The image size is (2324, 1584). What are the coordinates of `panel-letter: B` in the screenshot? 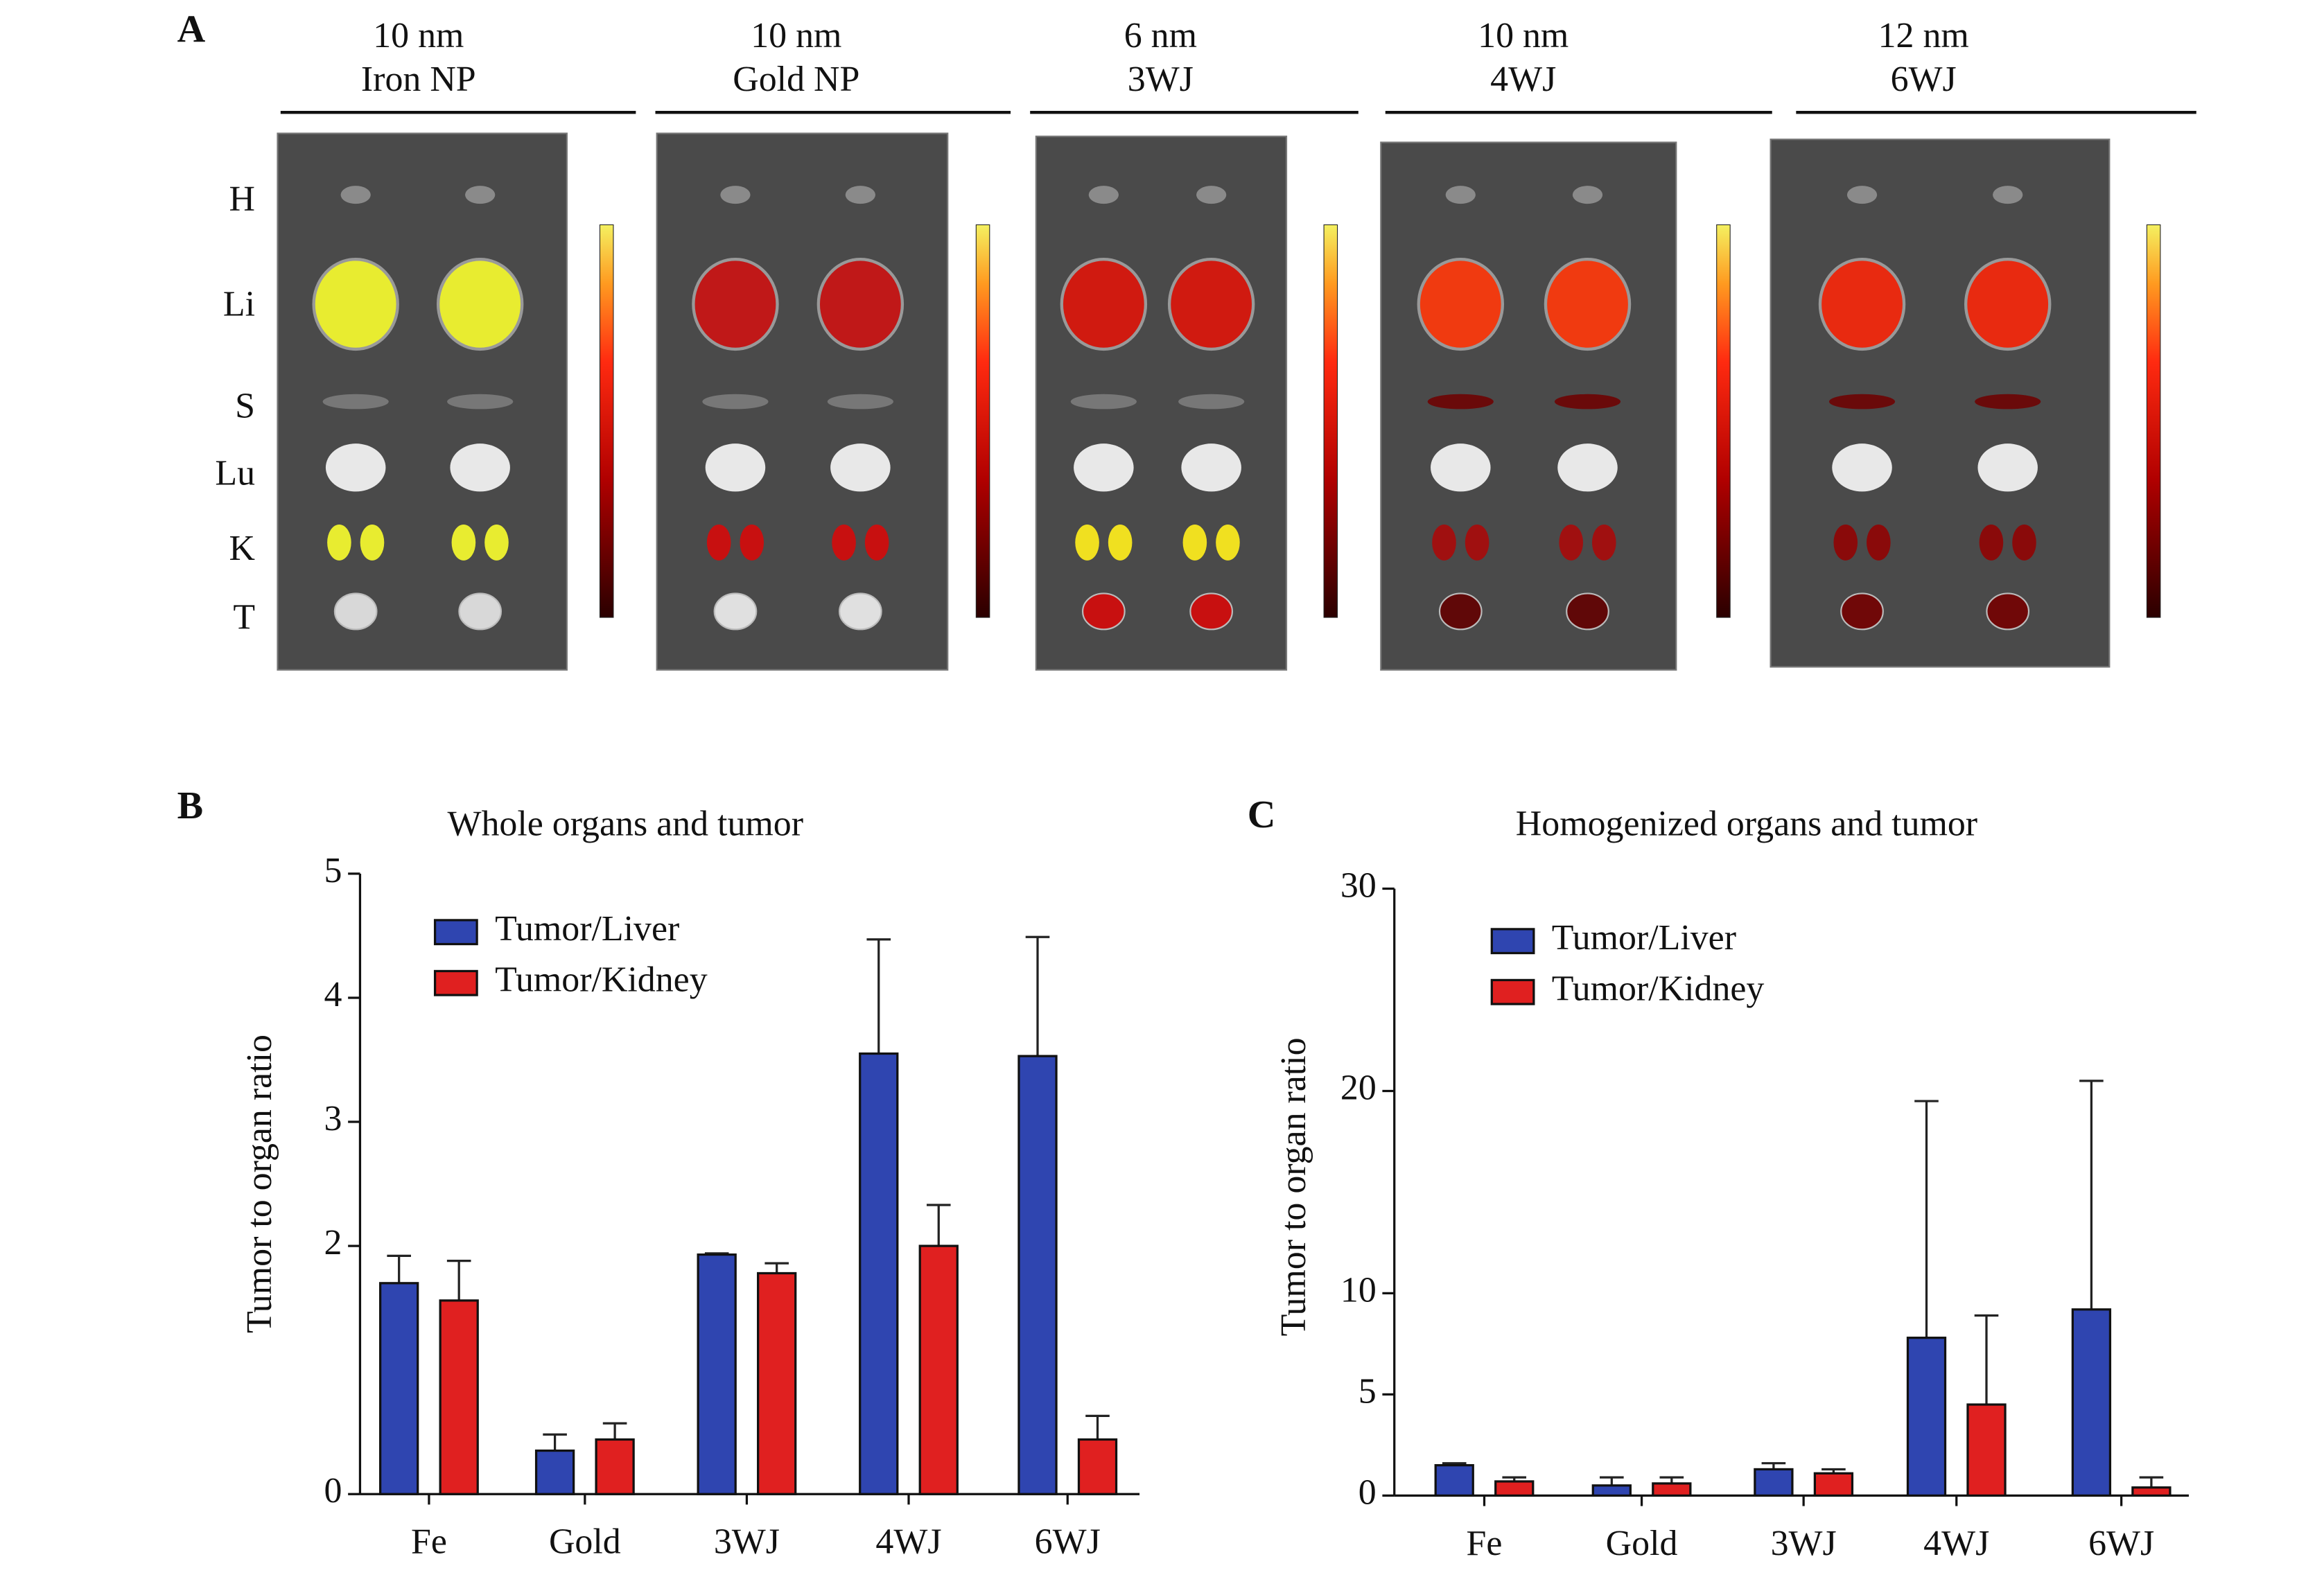 It's located at (190, 805).